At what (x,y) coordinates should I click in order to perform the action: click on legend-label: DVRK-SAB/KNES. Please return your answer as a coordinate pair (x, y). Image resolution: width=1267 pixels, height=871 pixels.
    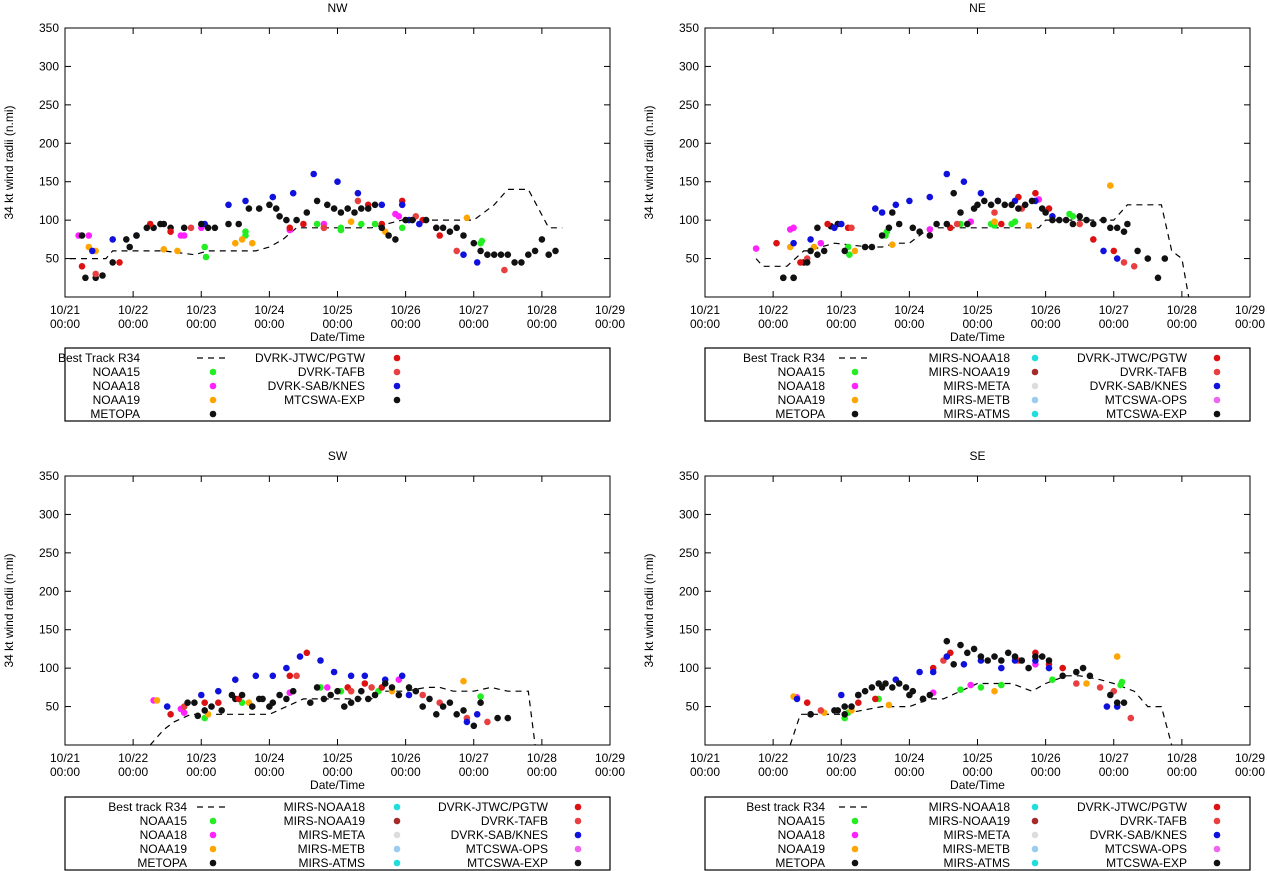
    Looking at the image, I should click on (1138, 835).